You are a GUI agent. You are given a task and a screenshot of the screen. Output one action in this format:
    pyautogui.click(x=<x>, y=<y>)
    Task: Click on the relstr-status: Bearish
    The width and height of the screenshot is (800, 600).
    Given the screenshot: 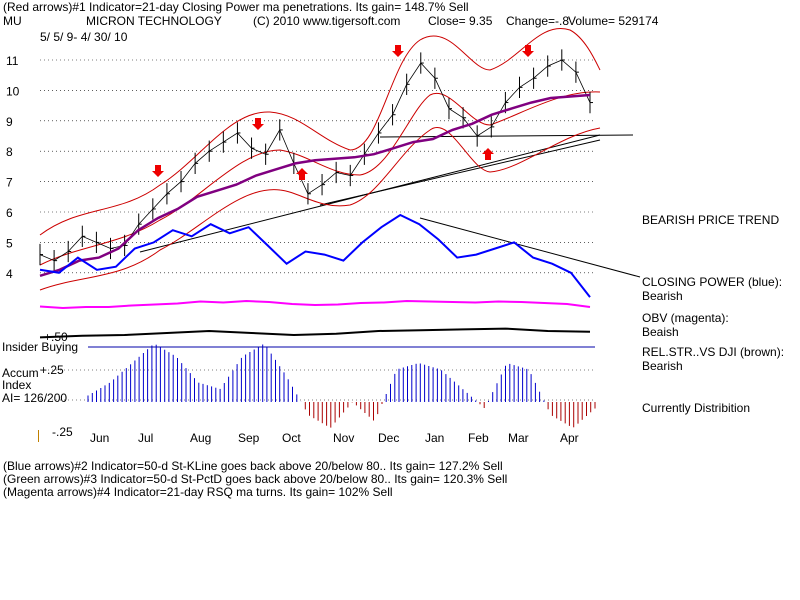 What is the action you would take?
    pyautogui.click(x=662, y=366)
    